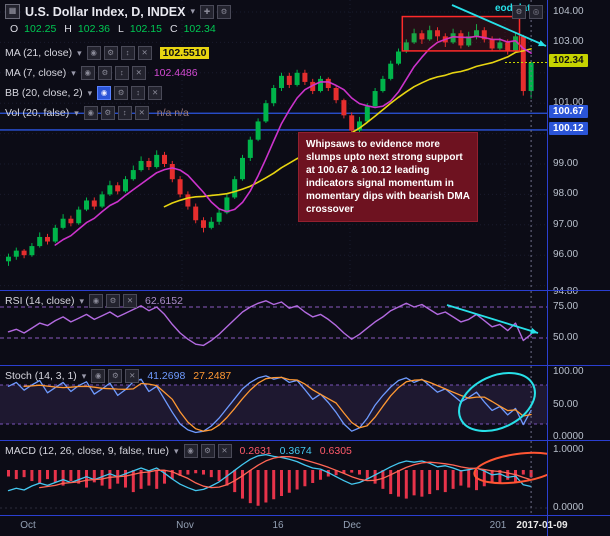 This screenshot has height=536, width=610. Describe the element at coordinates (14, 29) in the screenshot. I see `open-label: O` at that location.